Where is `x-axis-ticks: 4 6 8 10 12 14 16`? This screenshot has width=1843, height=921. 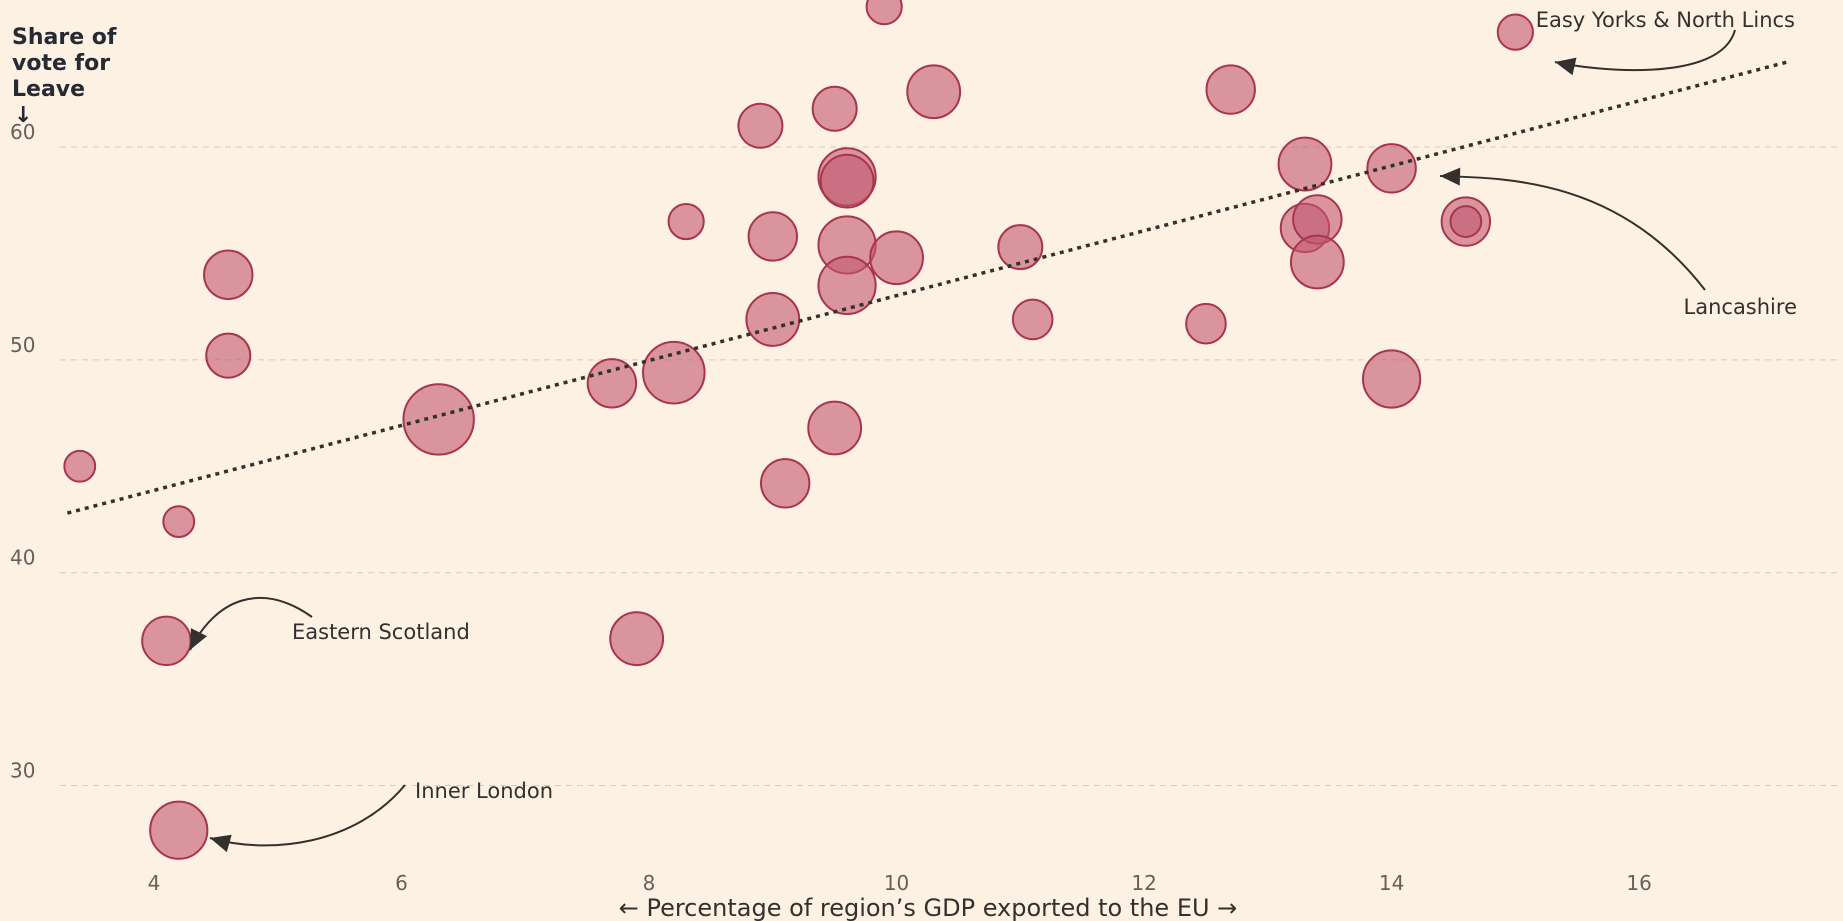
x-axis-ticks: 4 6 8 10 12 14 16 is located at coordinates (900, 883).